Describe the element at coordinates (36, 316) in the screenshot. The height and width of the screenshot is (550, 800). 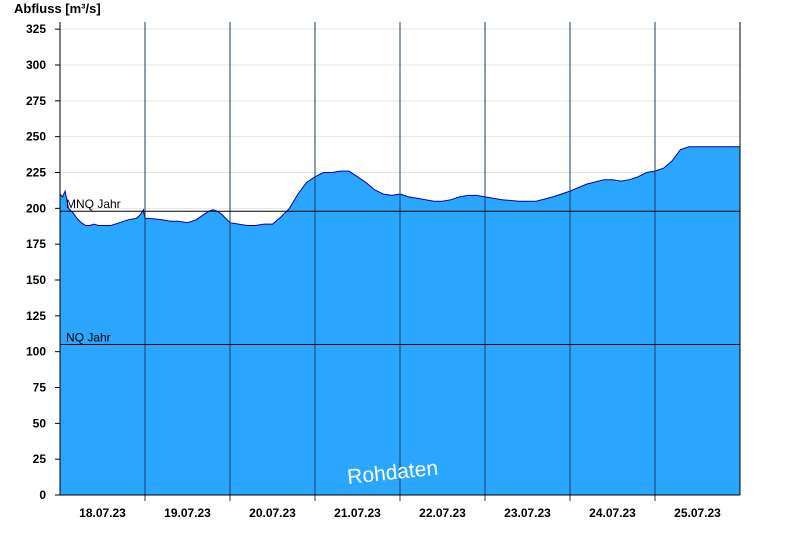
I see `y-tick-label-5: 125` at that location.